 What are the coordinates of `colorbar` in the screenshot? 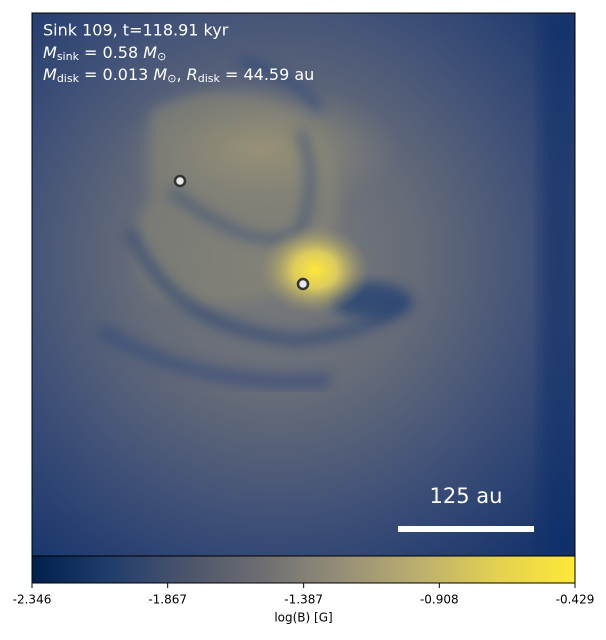 It's located at (303, 569).